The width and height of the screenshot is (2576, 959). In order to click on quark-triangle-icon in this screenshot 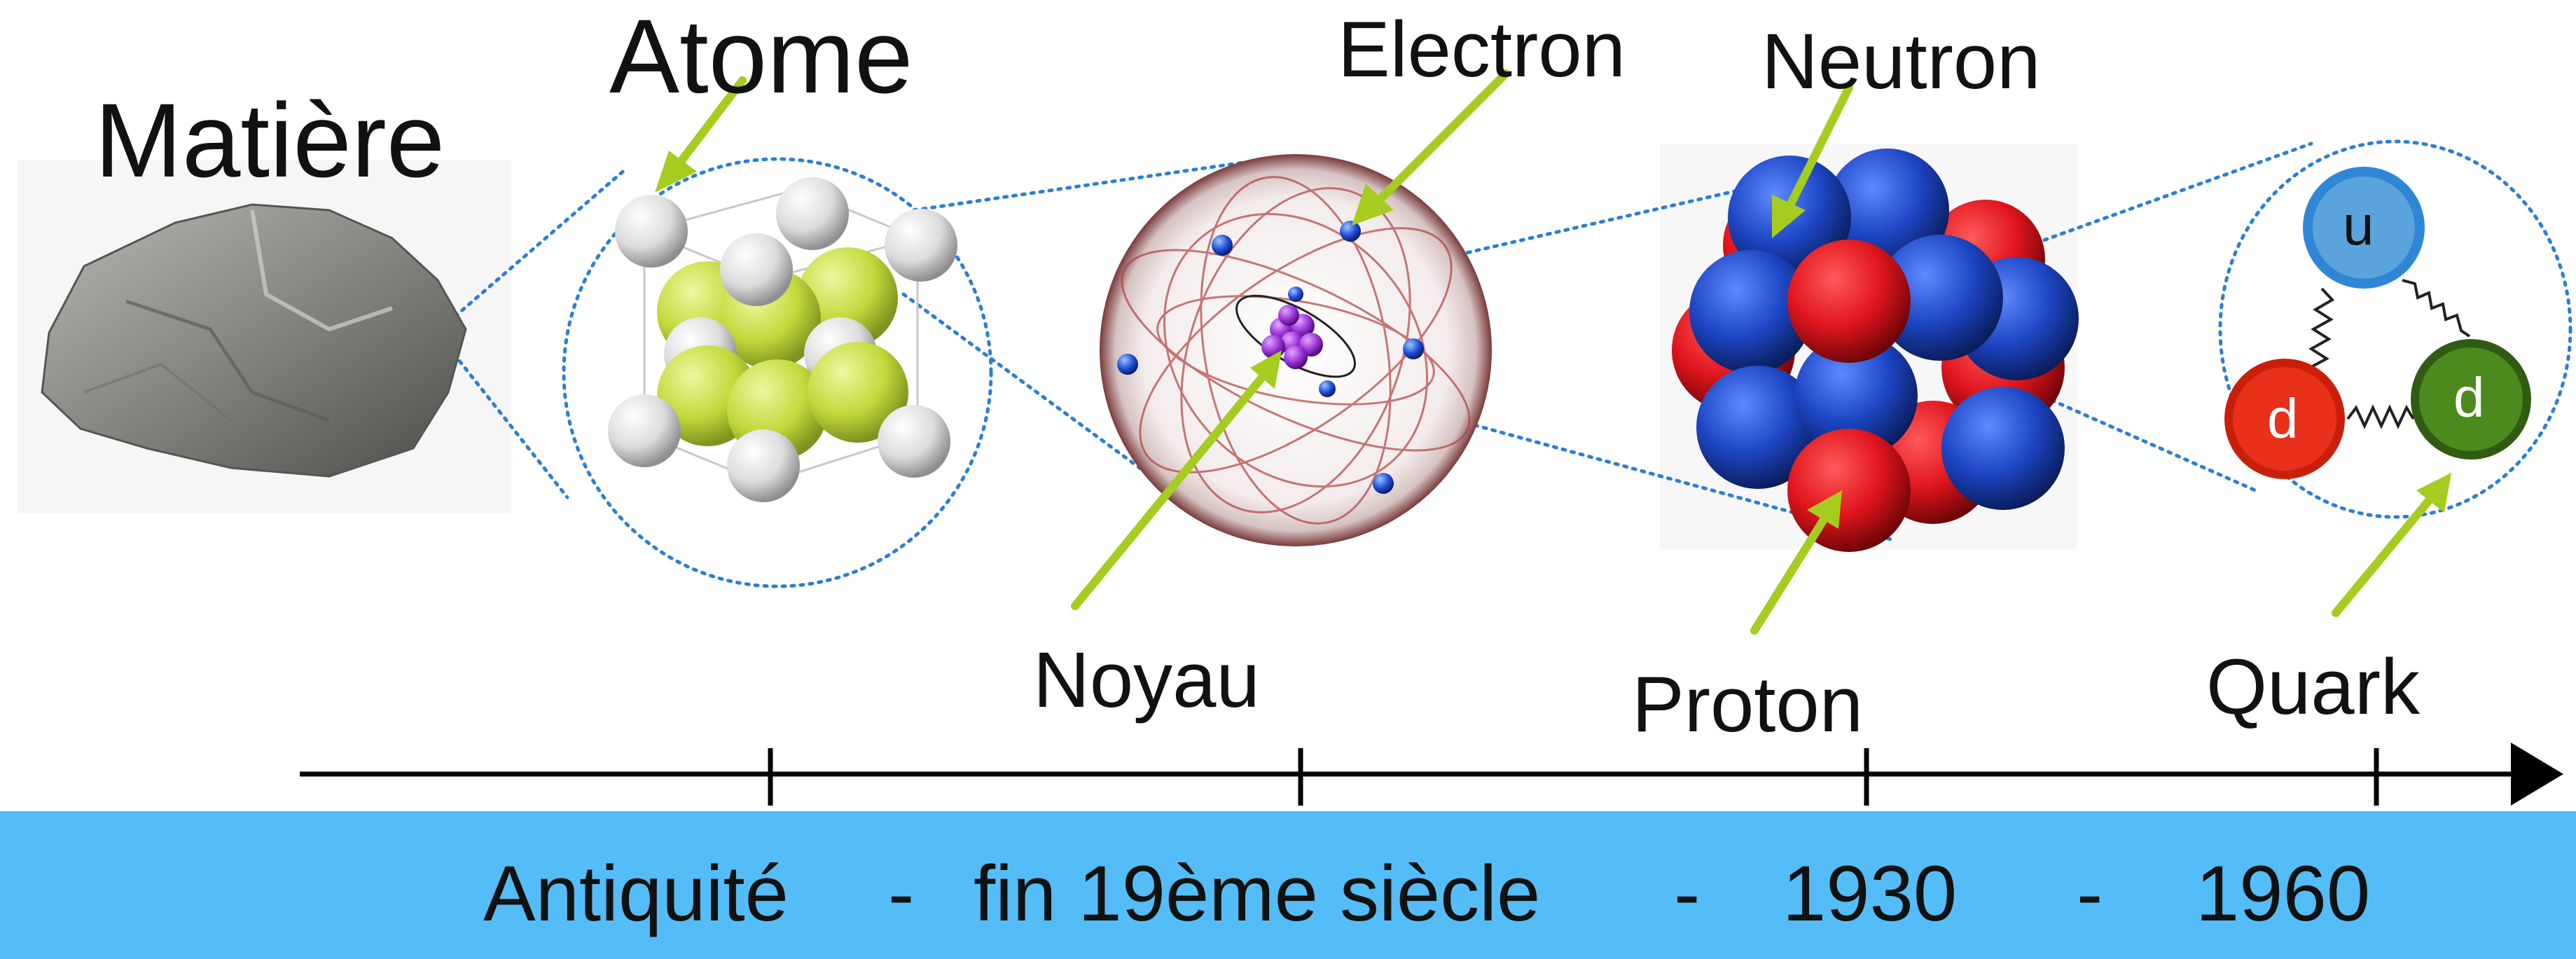, I will do `click(2395, 329)`.